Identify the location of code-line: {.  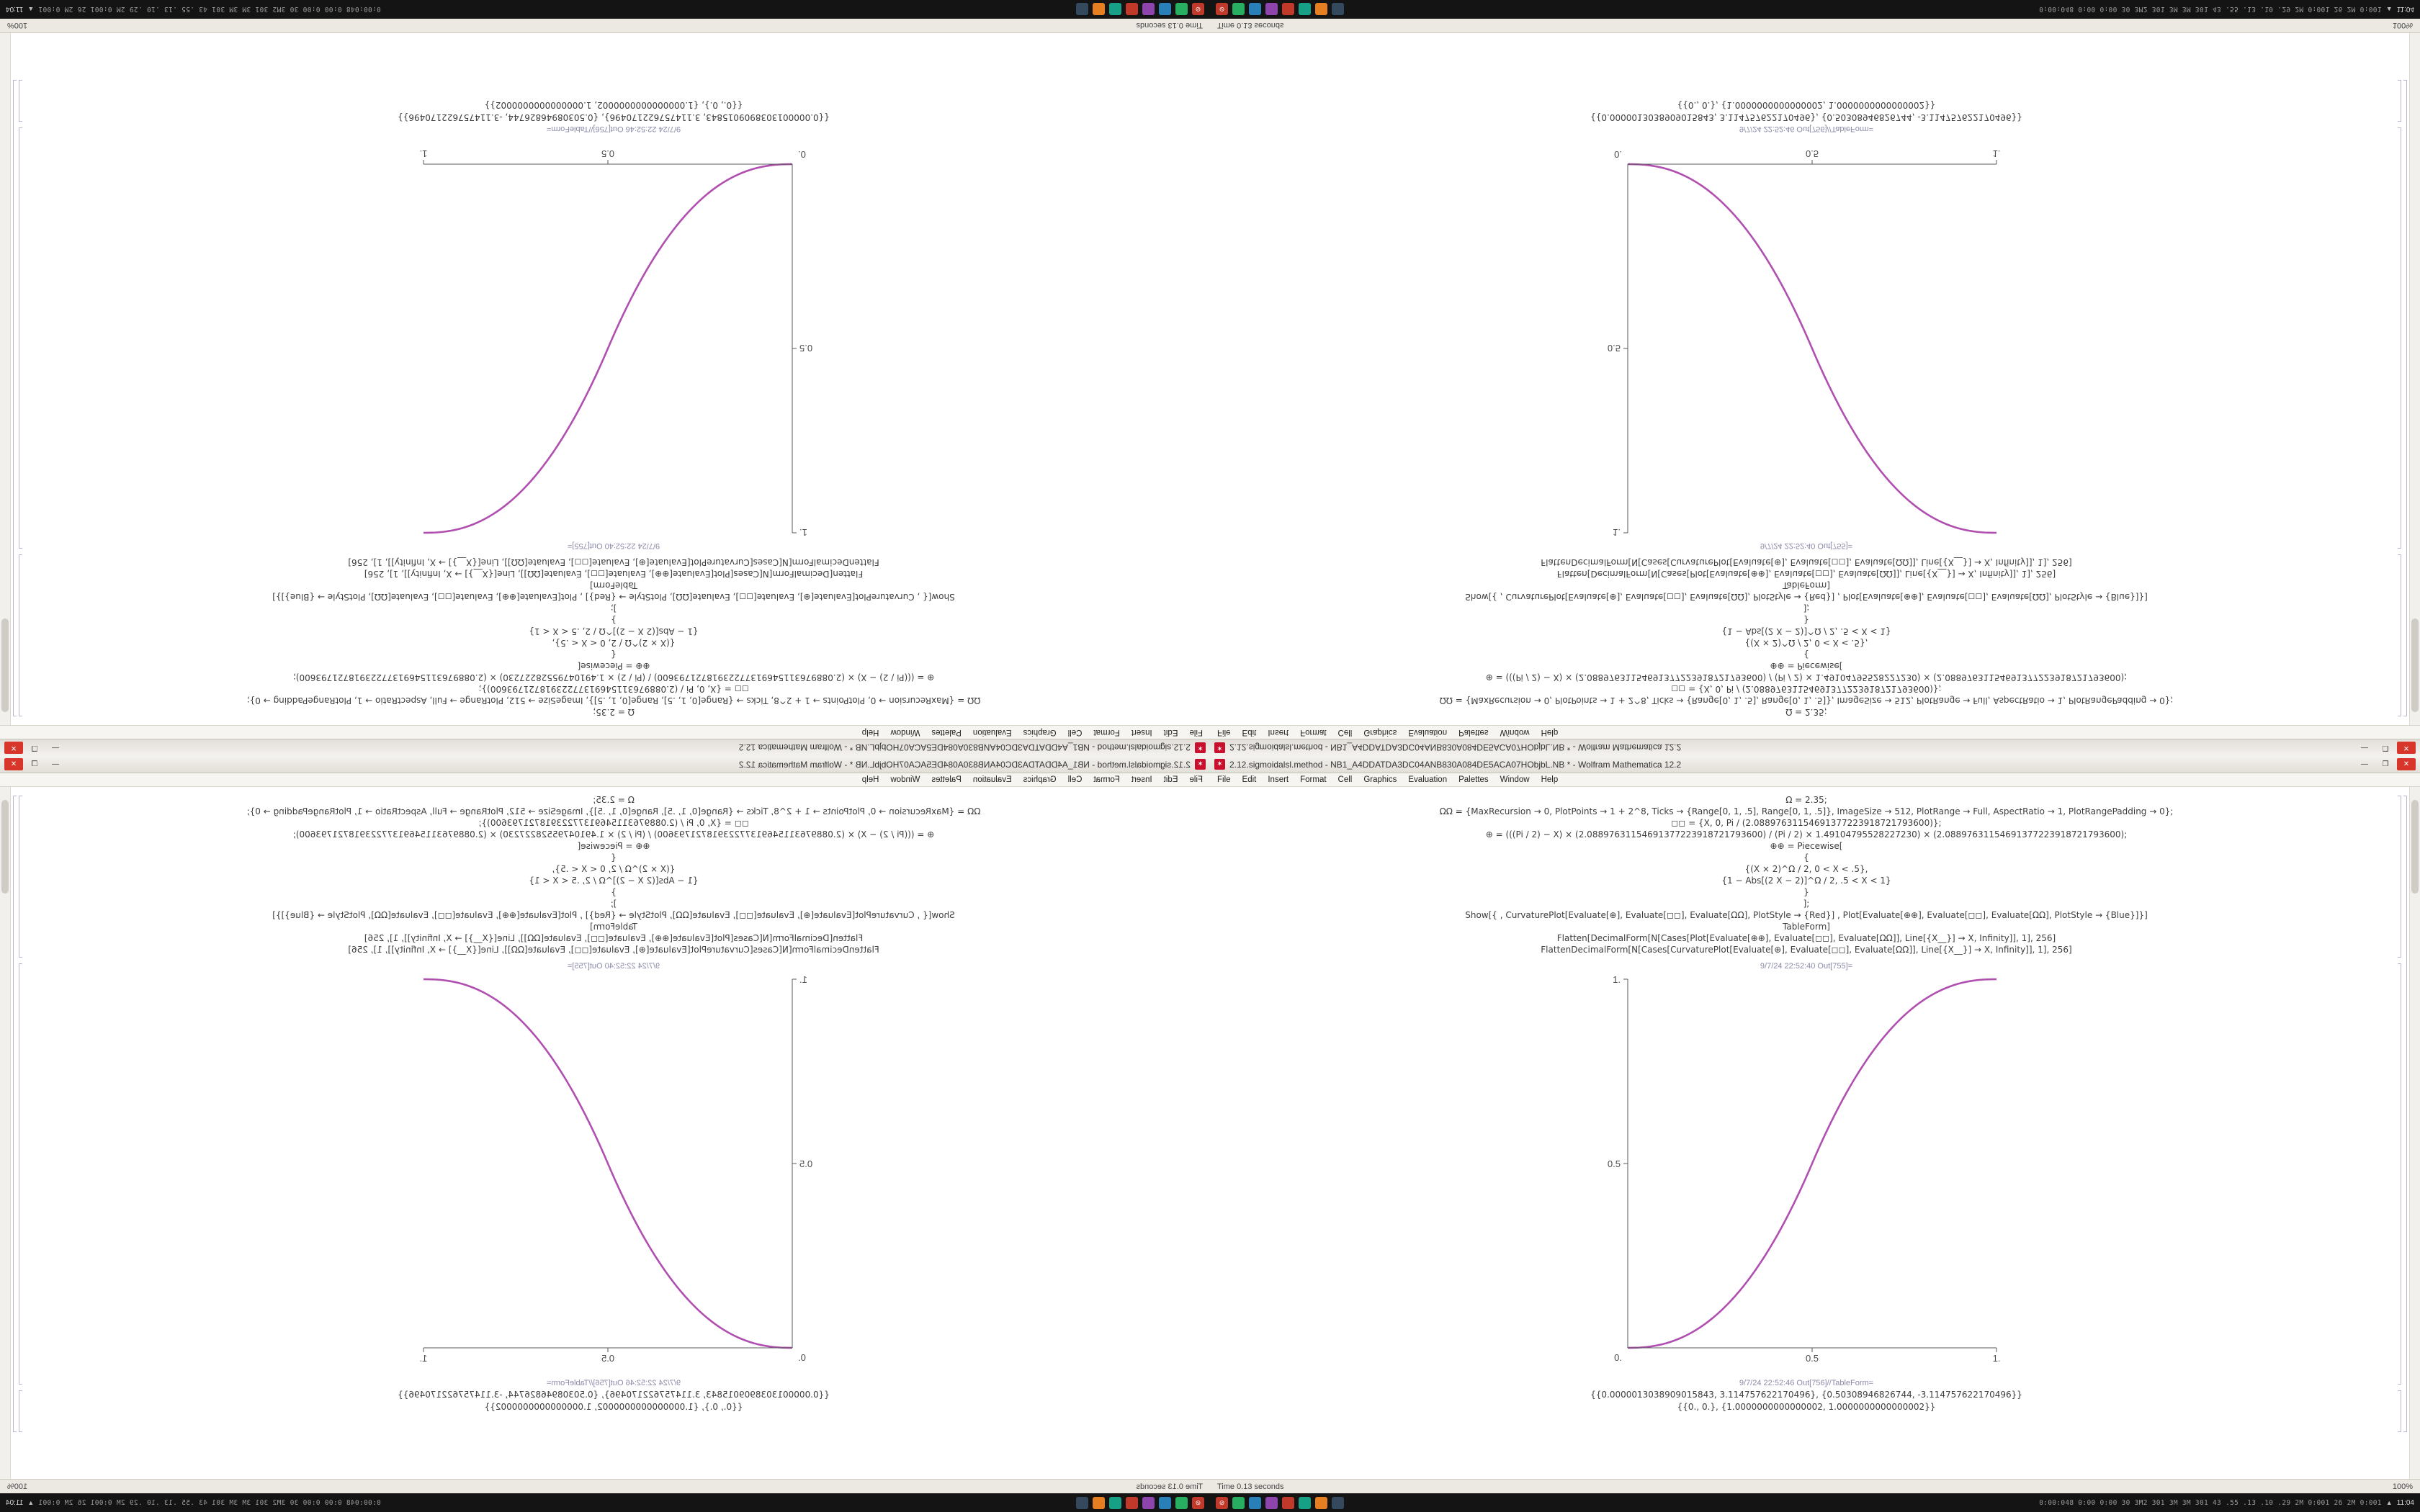
(1806, 857).